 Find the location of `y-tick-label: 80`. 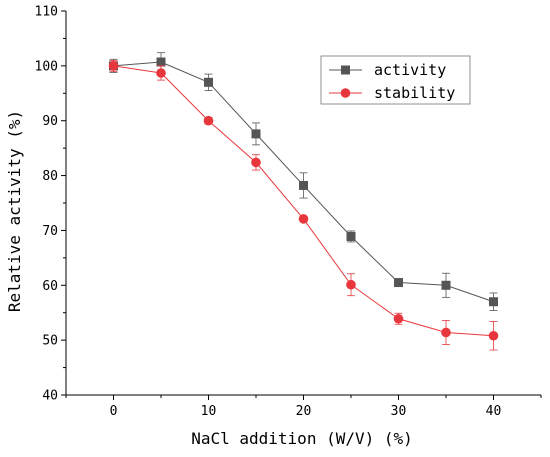

y-tick-label: 80 is located at coordinates (50, 176).